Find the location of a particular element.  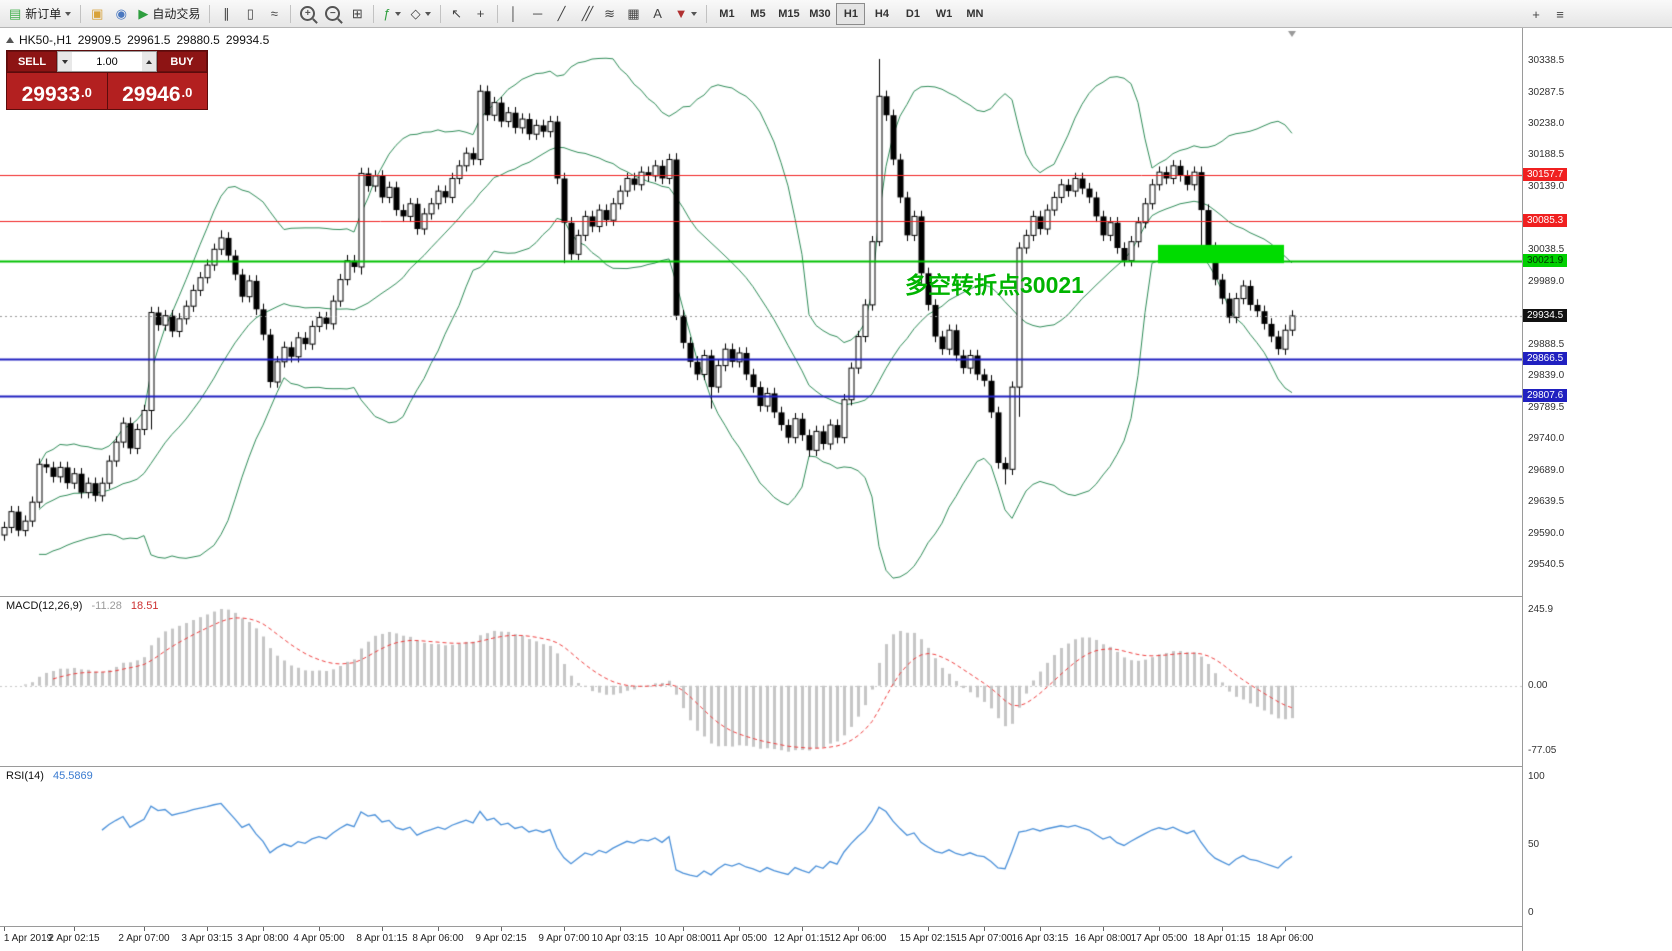

new-order-button: ▤ 新订单 is located at coordinates (40, 14).